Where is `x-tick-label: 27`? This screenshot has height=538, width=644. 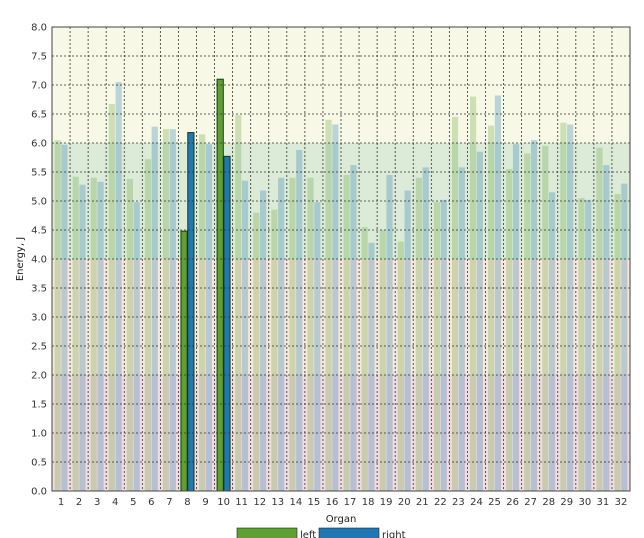 x-tick-label: 27 is located at coordinates (530, 502).